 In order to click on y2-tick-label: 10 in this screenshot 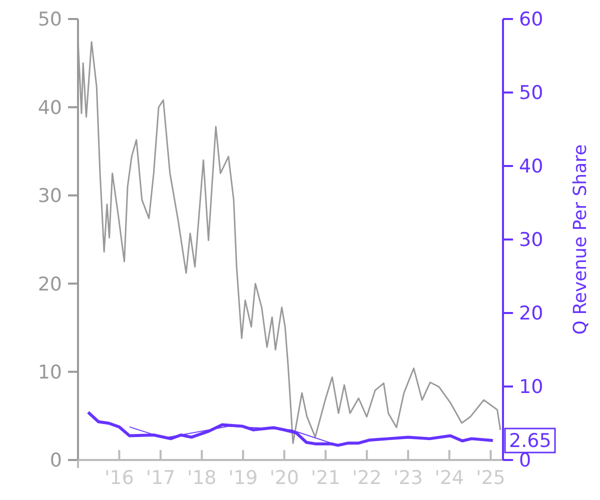, I will do `click(531, 387)`.